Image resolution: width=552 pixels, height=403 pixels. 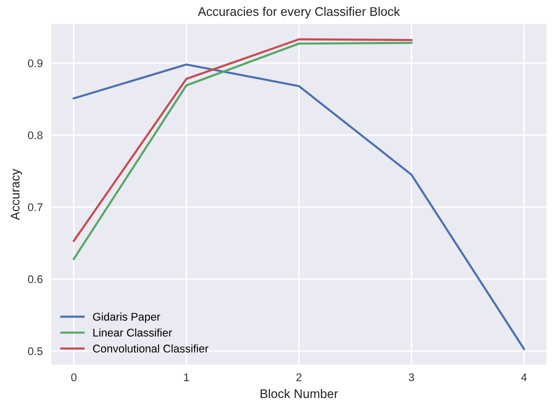 What do you see at coordinates (35, 135) in the screenshot?
I see `y-tick-label: 0.8` at bounding box center [35, 135].